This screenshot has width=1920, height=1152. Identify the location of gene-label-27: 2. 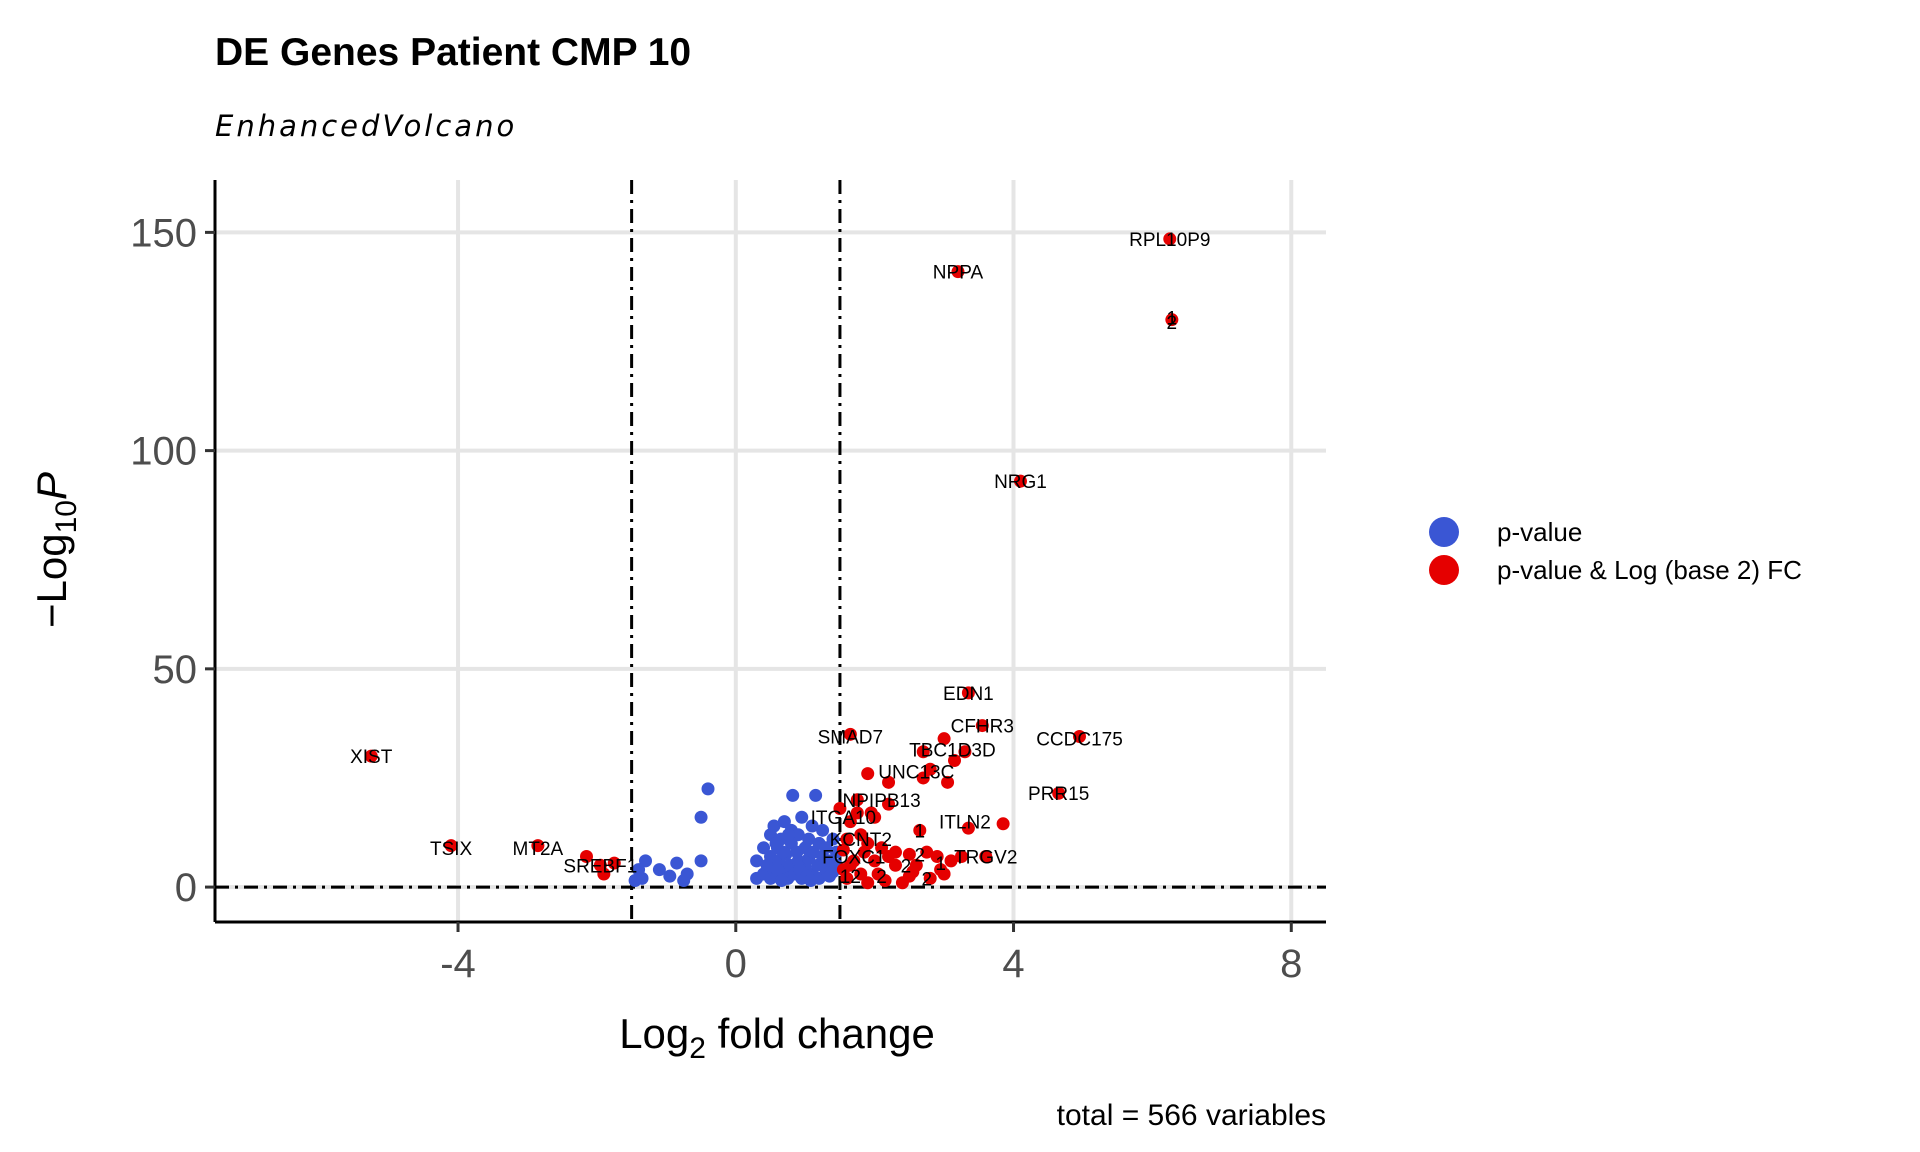
(881, 877).